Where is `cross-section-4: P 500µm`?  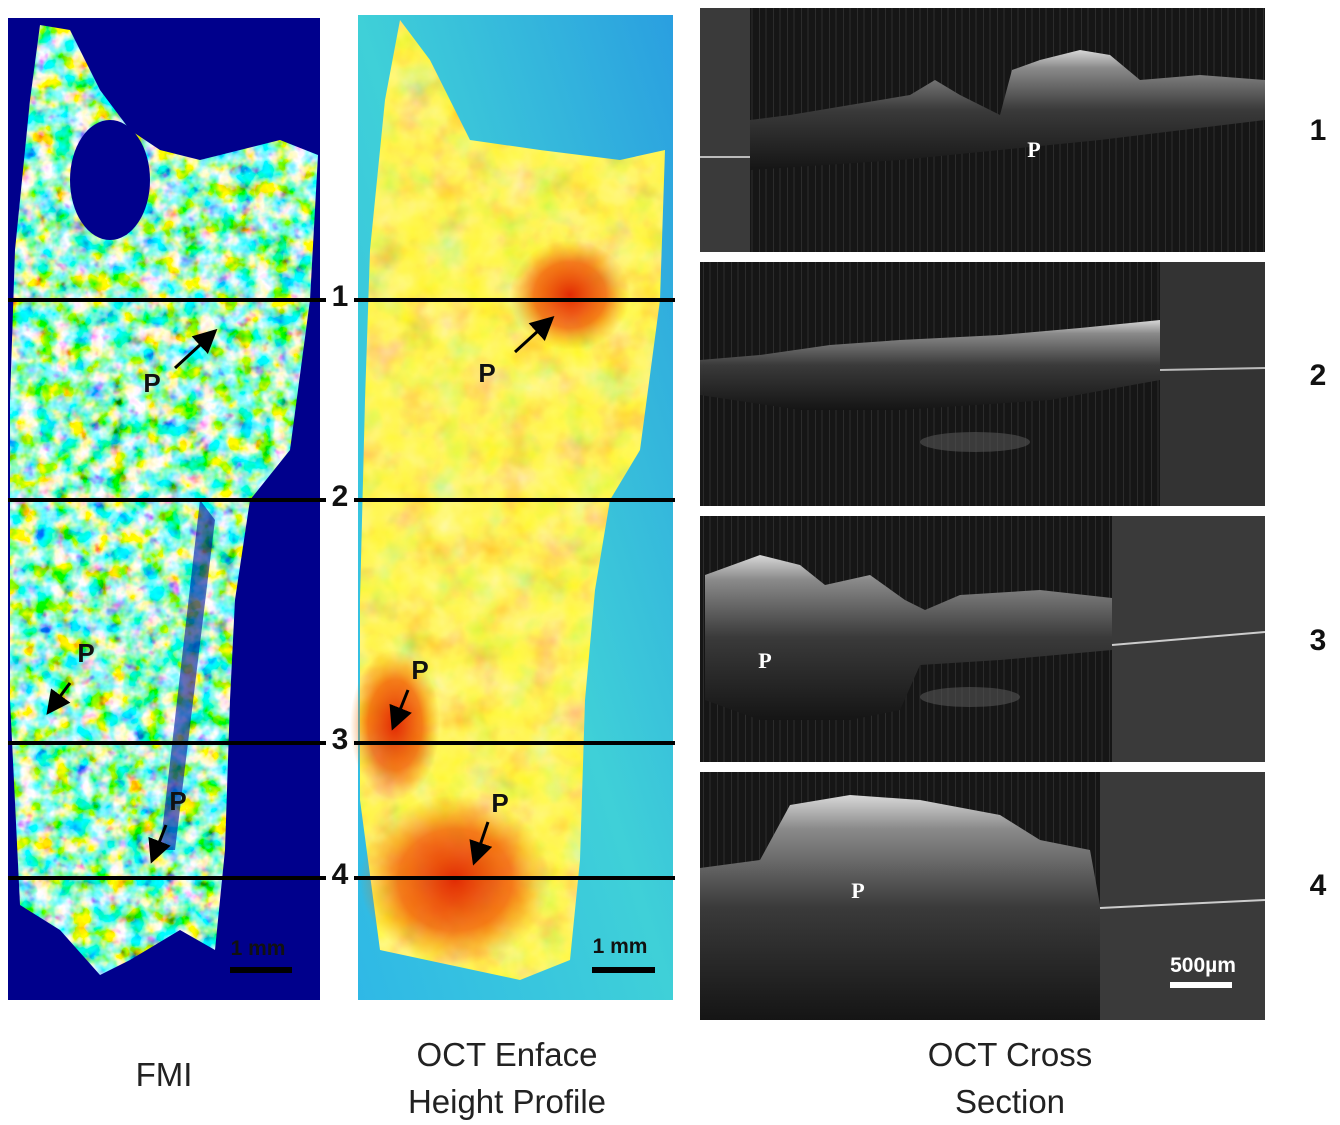 cross-section-4: P 500µm is located at coordinates (983, 896).